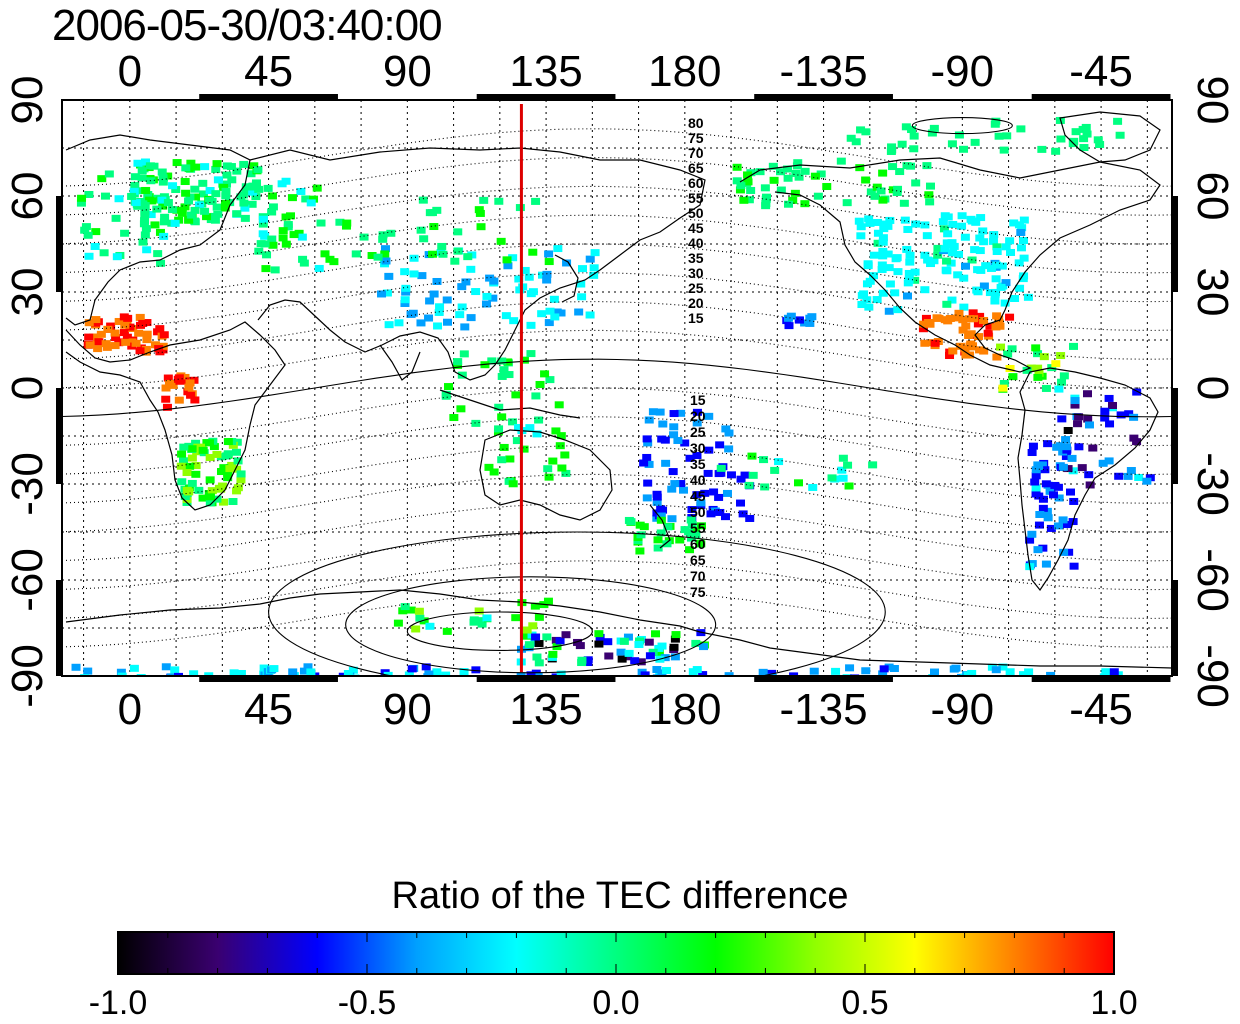 This screenshot has height=1024, width=1240. What do you see at coordinates (1212, 196) in the screenshot?
I see `lat-tick-right: 60` at bounding box center [1212, 196].